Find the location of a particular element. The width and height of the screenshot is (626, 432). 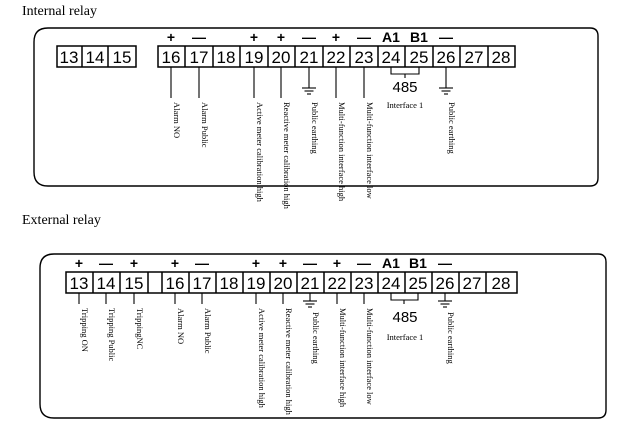

label-tripping-on: Tripping ON is located at coordinates (85, 330).